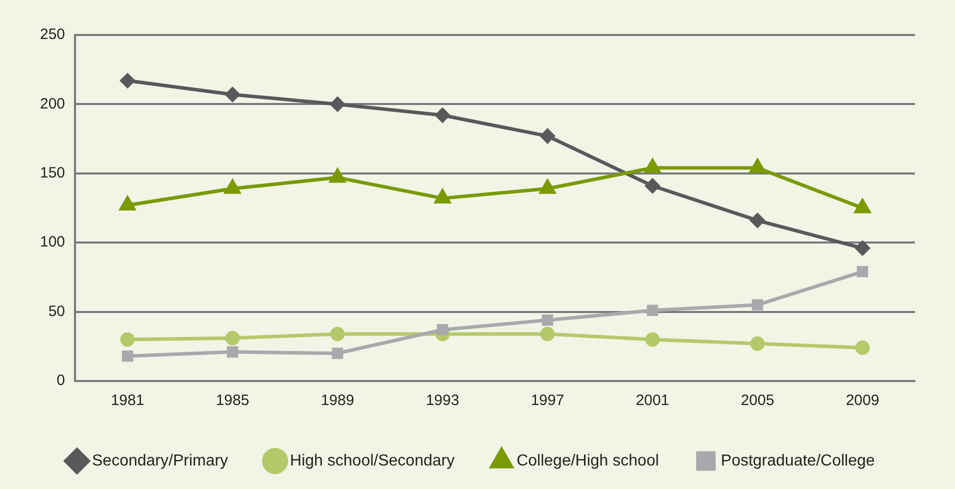 The width and height of the screenshot is (955, 489). I want to click on x-tick-label: 1989, so click(337, 401).